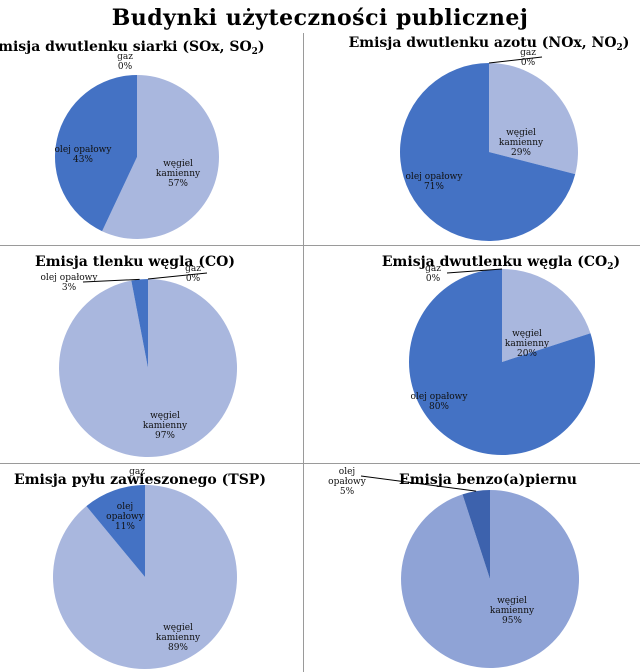  I want to click on chart-title: Emisja dwutlenku azotu (NOx, NO2), so click(489, 44).